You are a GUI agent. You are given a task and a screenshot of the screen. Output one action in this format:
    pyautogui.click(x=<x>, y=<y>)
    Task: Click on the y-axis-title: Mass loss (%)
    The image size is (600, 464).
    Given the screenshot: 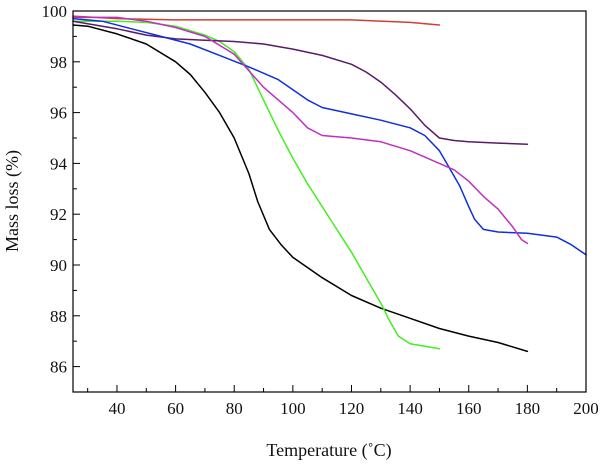 What is the action you would take?
    pyautogui.click(x=12, y=201)
    